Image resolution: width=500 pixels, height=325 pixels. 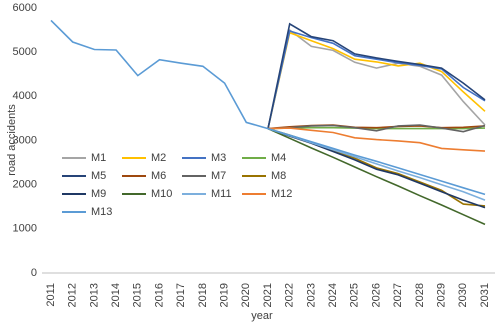 What do you see at coordinates (51, 295) in the screenshot?
I see `x-tick-label: 2011` at bounding box center [51, 295].